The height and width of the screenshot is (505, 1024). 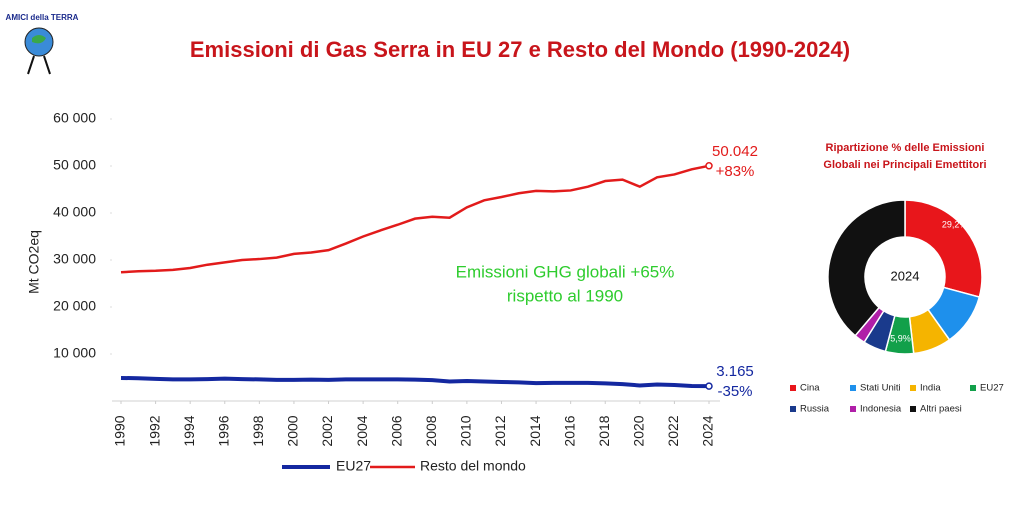 I want to click on legend-label: Stati Uniti, so click(x=880, y=388).